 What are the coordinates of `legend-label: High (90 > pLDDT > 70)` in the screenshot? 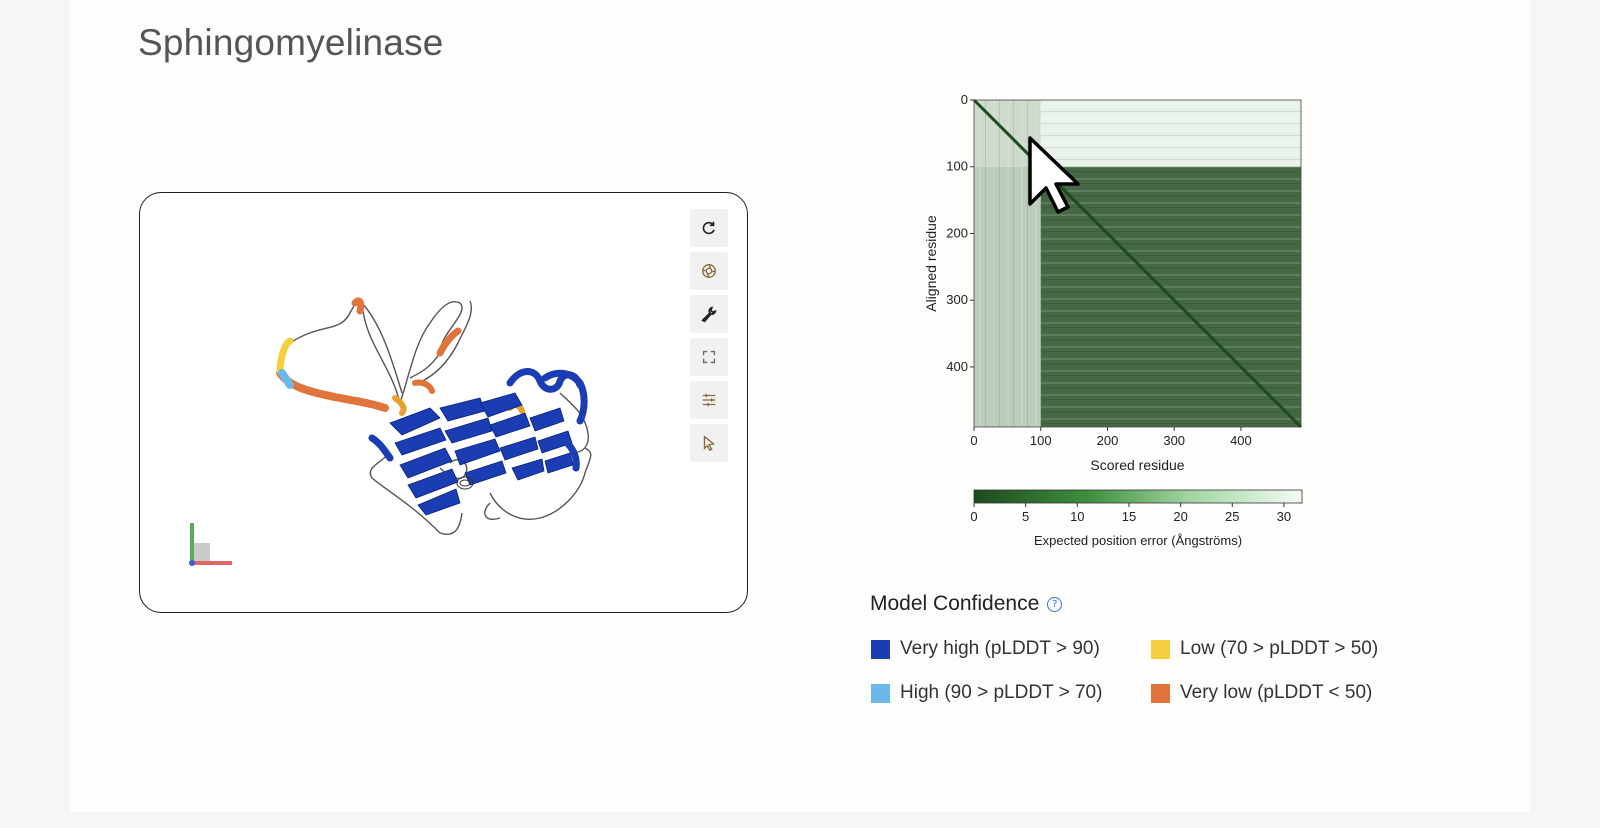 It's located at (1001, 692).